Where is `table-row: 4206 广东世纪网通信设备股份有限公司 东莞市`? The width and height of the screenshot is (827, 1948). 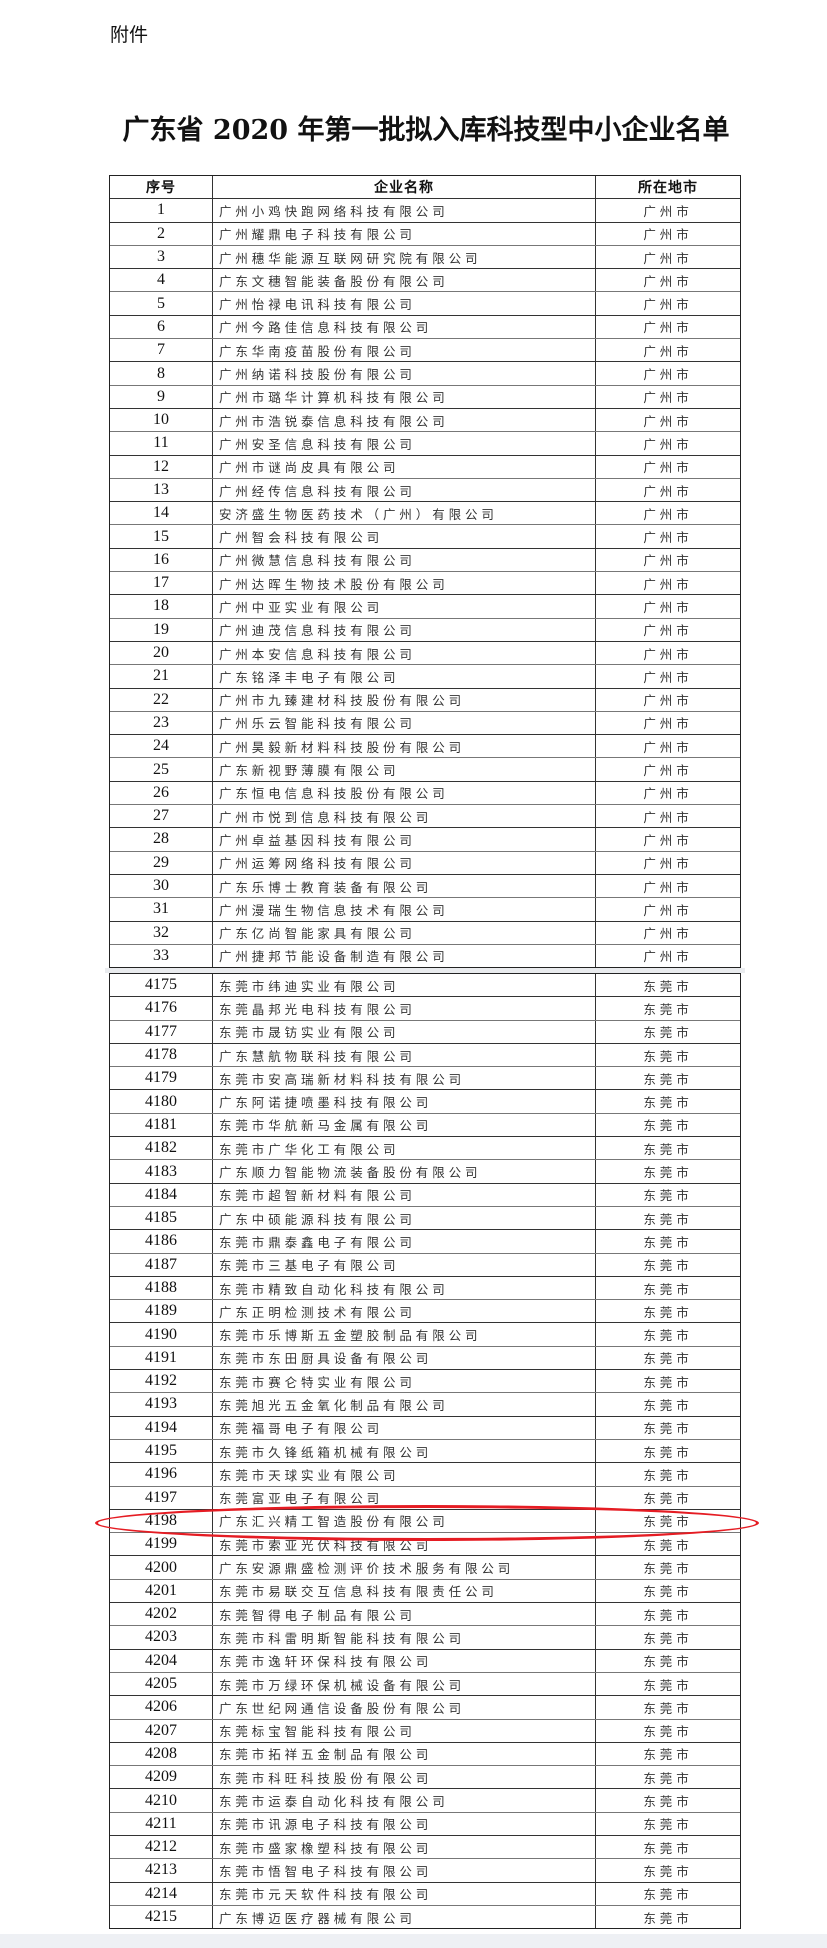
table-row: 4206 广东世纪网通信设备股份有限公司 东莞市 is located at coordinates (425, 1708).